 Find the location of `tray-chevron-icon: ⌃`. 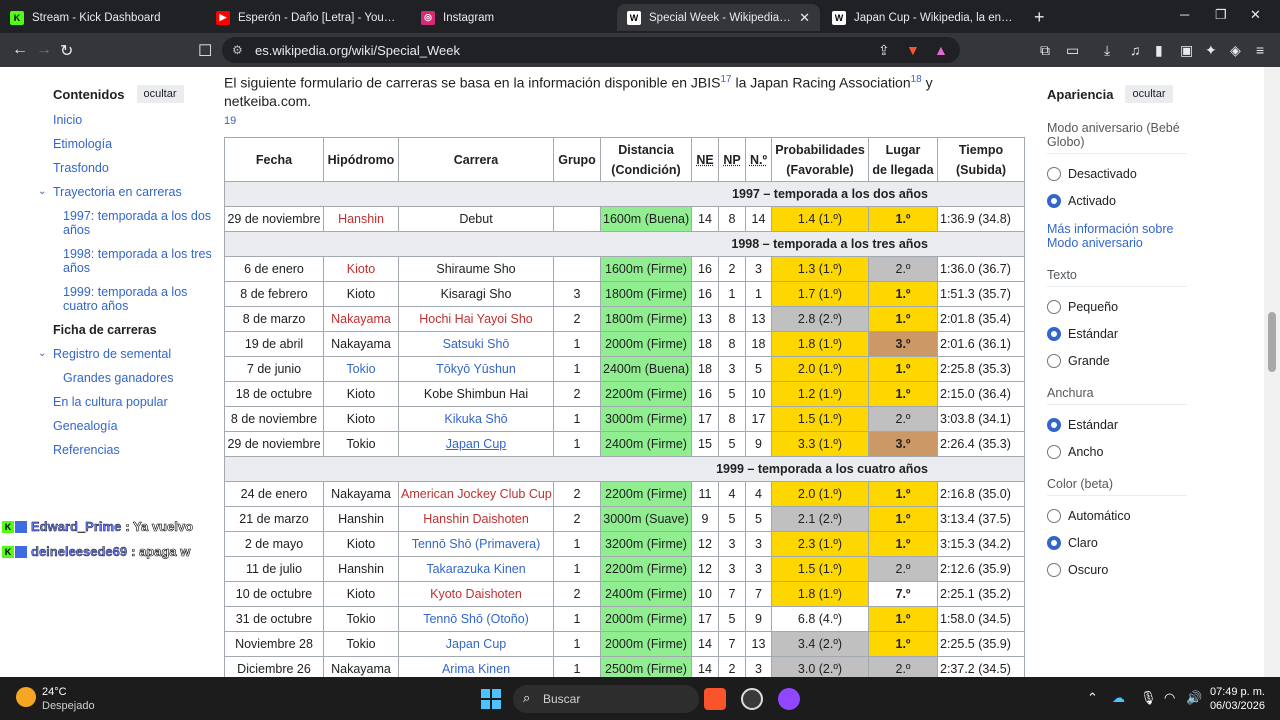

tray-chevron-icon: ⌃ is located at coordinates (1092, 697).